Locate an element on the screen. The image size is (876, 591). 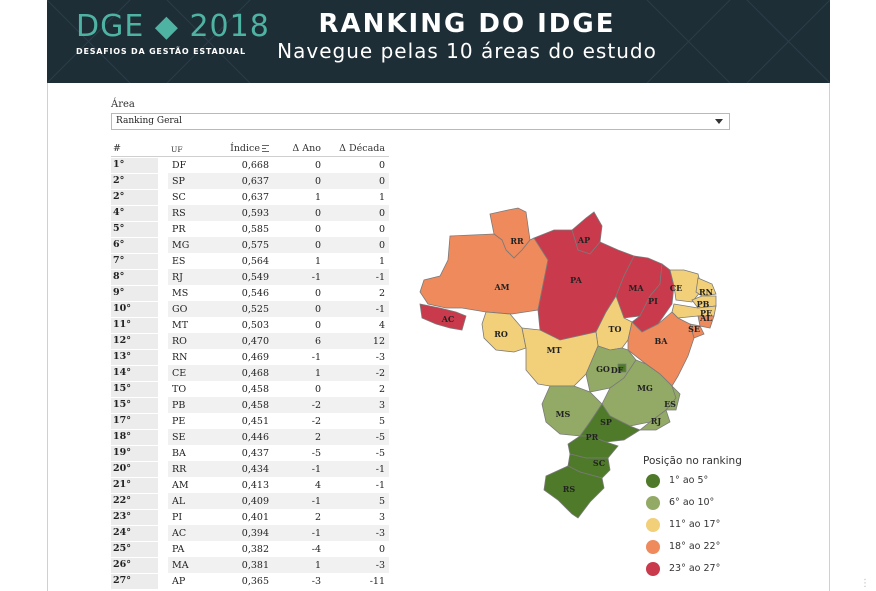
index-cell: 0,394 is located at coordinates (255, 533).